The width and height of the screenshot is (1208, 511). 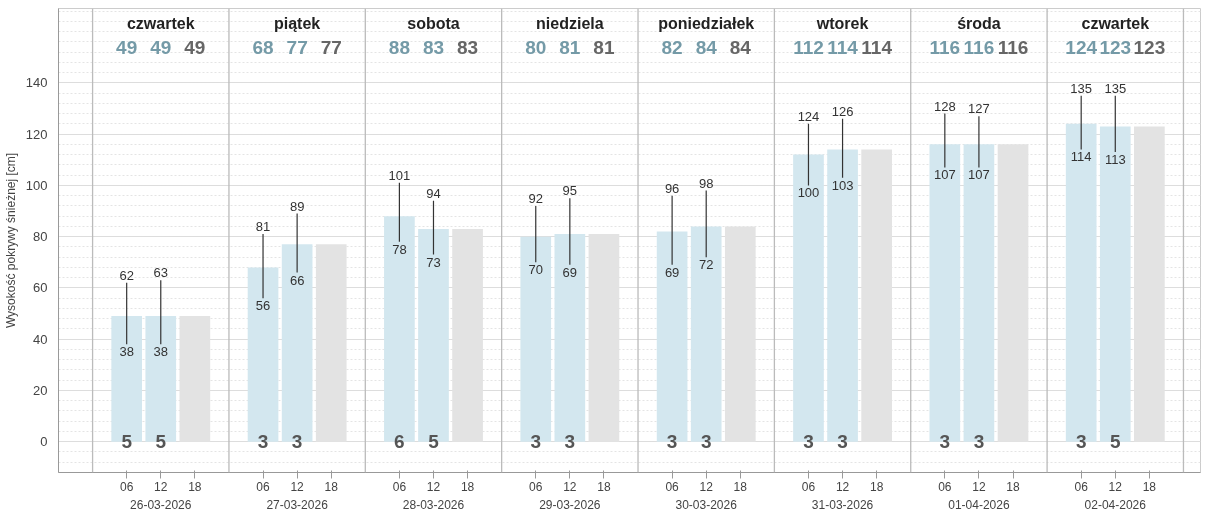 I want to click on annotation: 100, so click(x=808, y=193).